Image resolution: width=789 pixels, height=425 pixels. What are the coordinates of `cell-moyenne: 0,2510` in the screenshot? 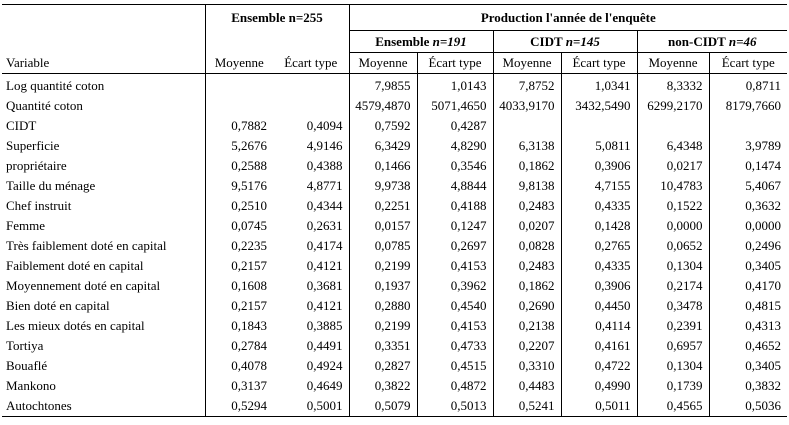 It's located at (238, 206).